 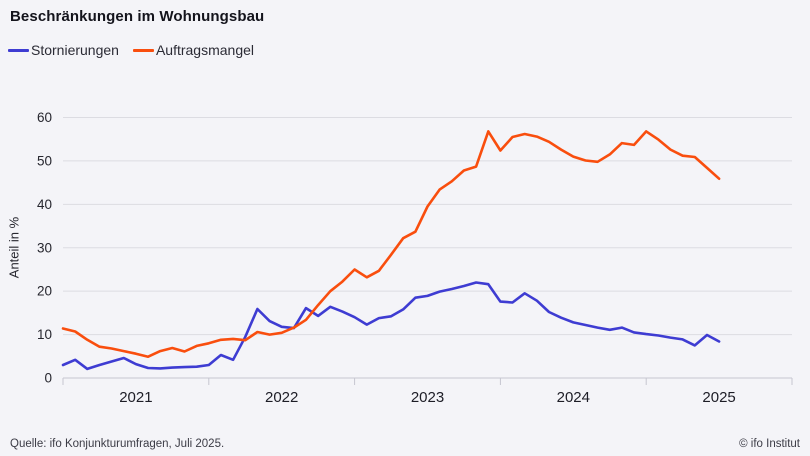 I want to click on x-tick-label: 2022, so click(x=281, y=397).